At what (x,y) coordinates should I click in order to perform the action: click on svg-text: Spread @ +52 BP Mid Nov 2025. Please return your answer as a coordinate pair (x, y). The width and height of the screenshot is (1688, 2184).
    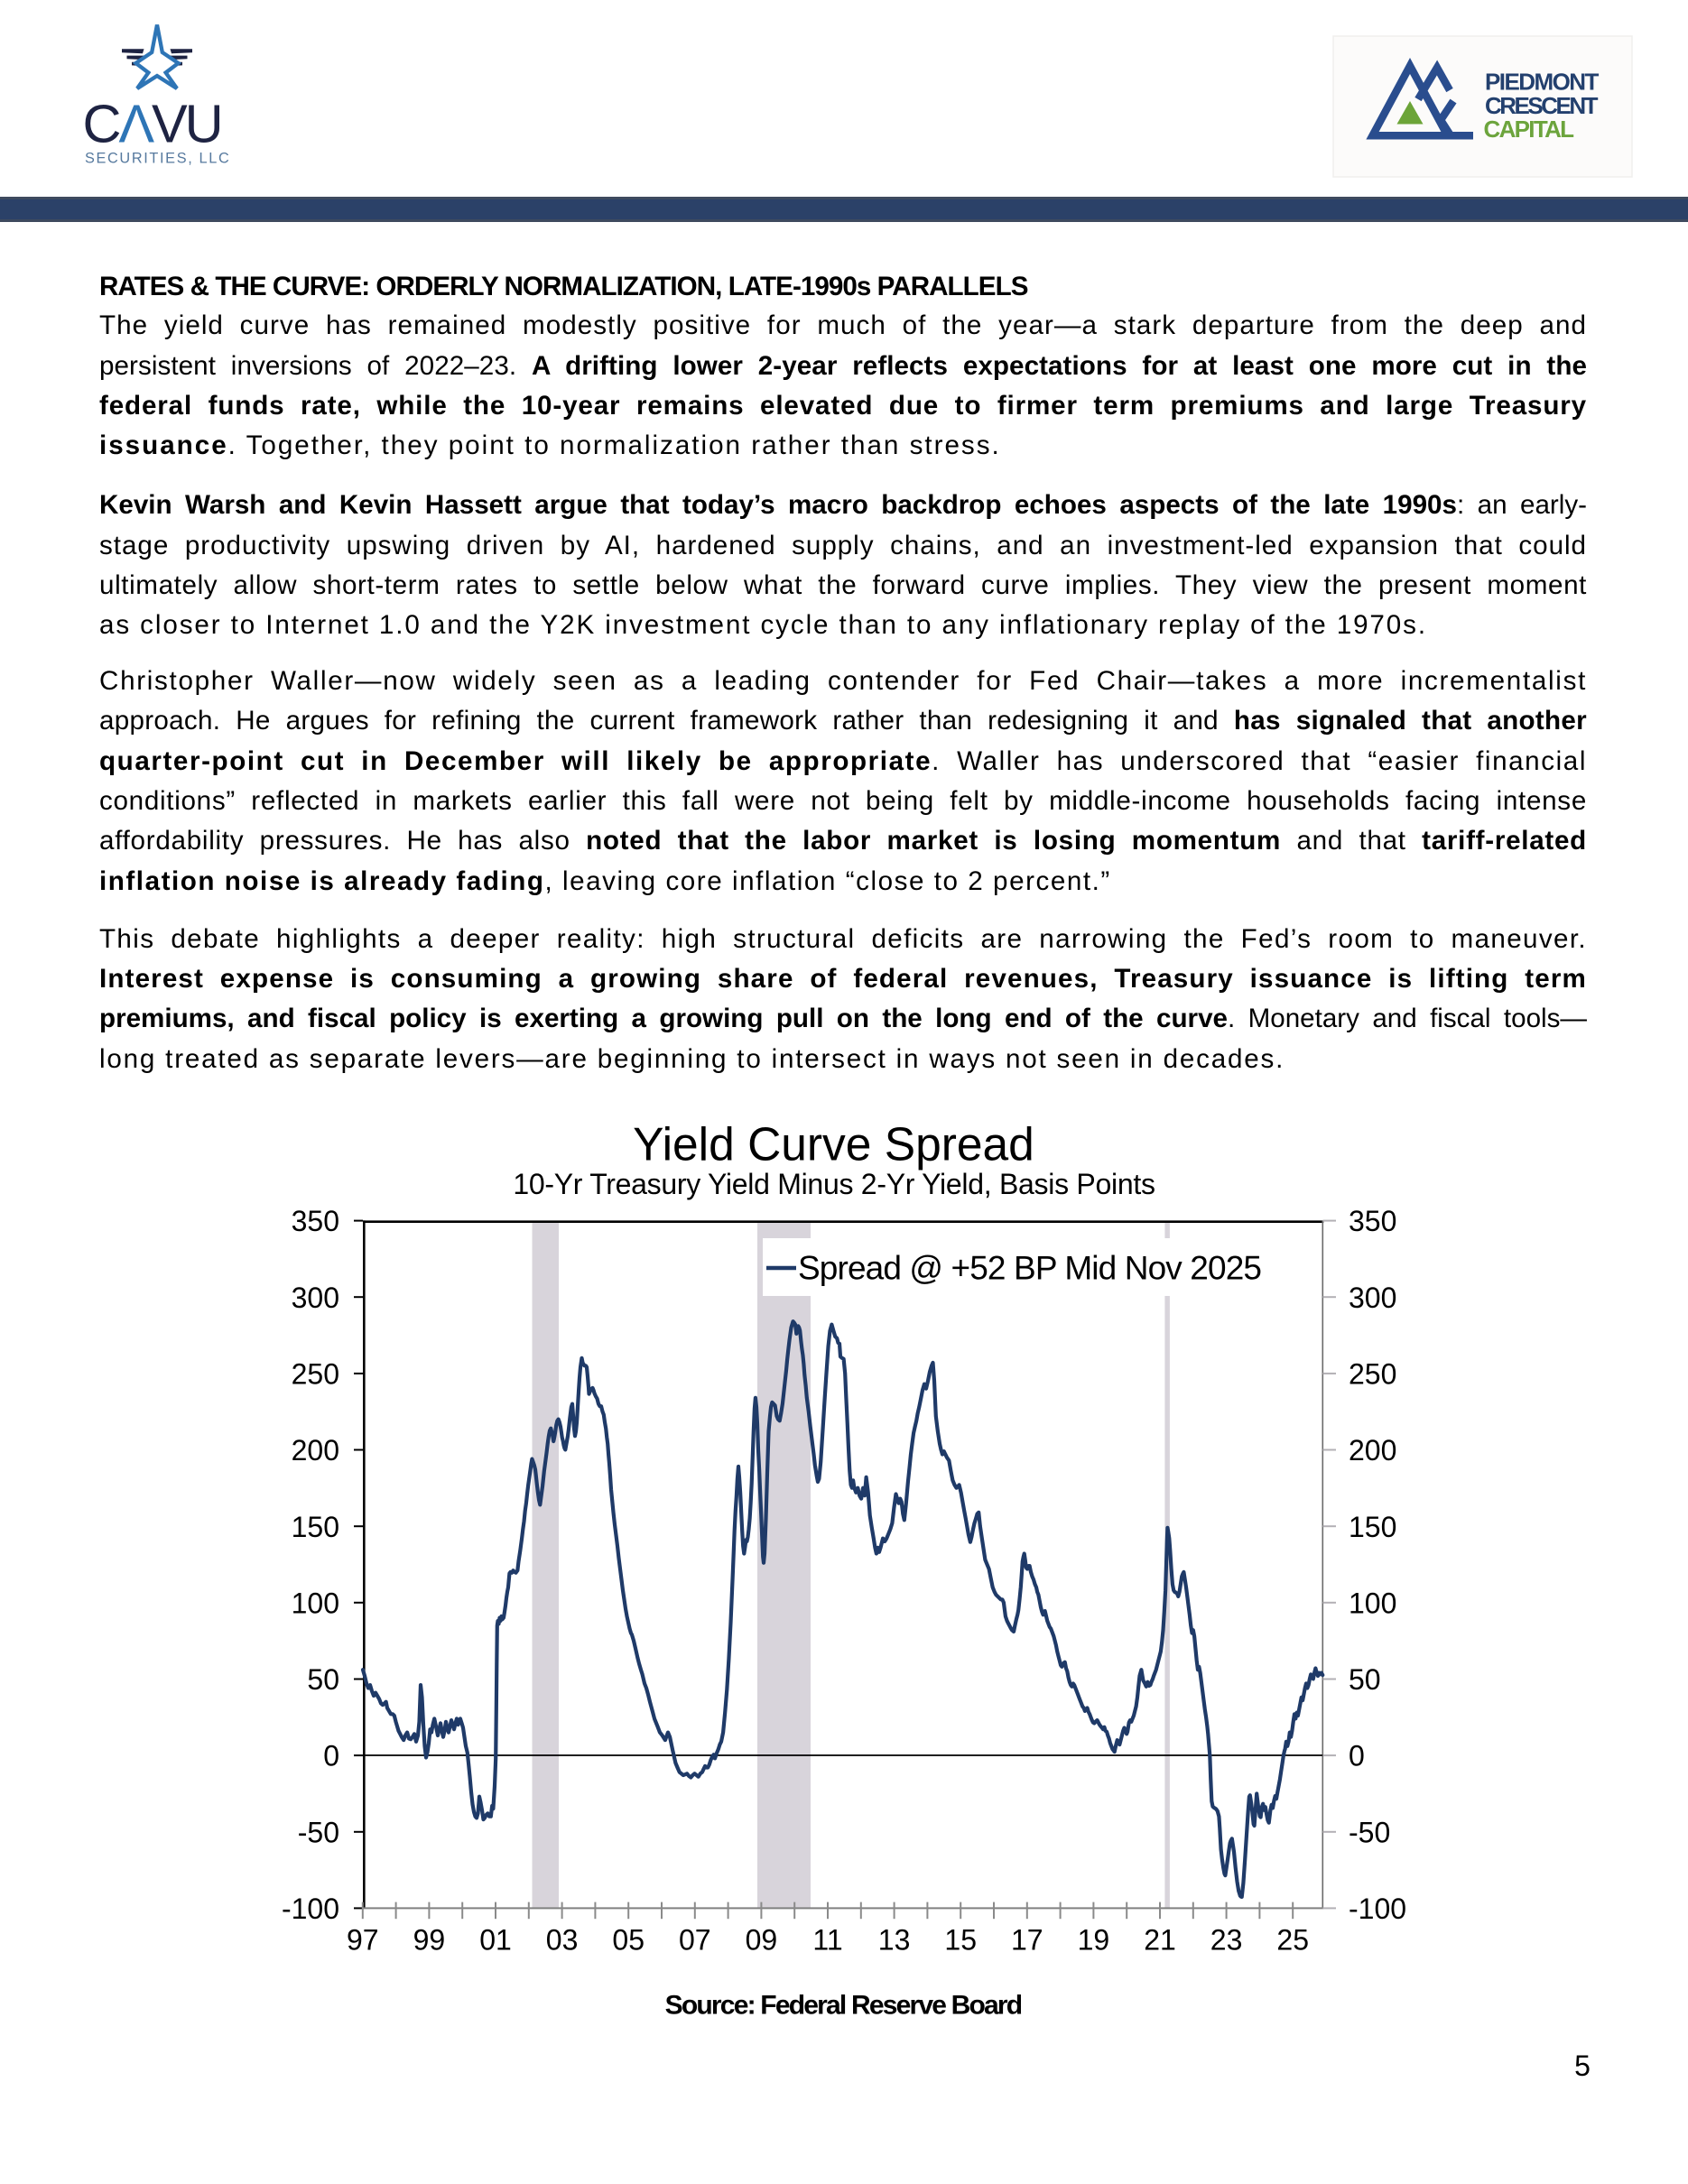
    Looking at the image, I should click on (1029, 1268).